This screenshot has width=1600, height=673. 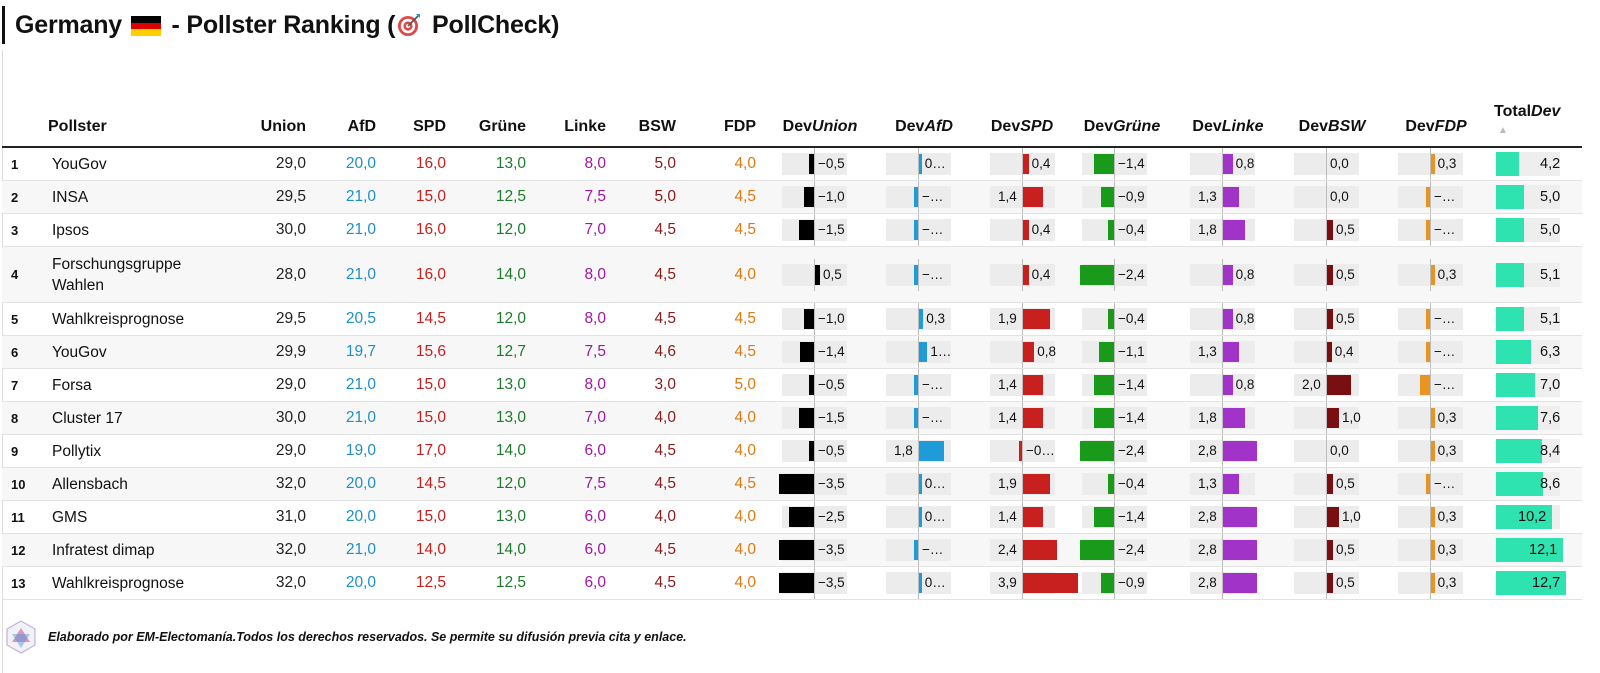 What do you see at coordinates (1550, 484) in the screenshot?
I see `total-dev-label: 8,6` at bounding box center [1550, 484].